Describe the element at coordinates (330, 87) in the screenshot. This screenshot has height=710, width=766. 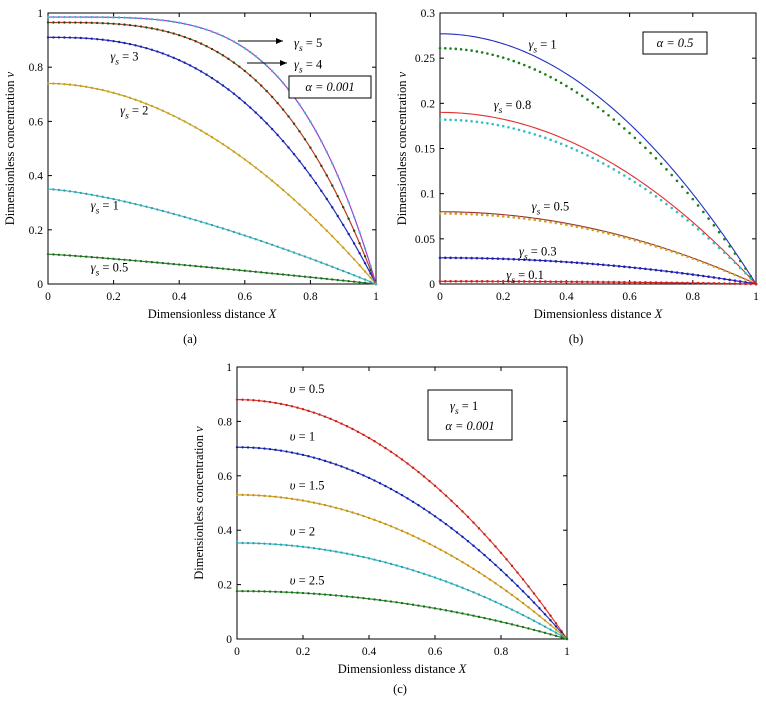
I see `annotation-box` at that location.